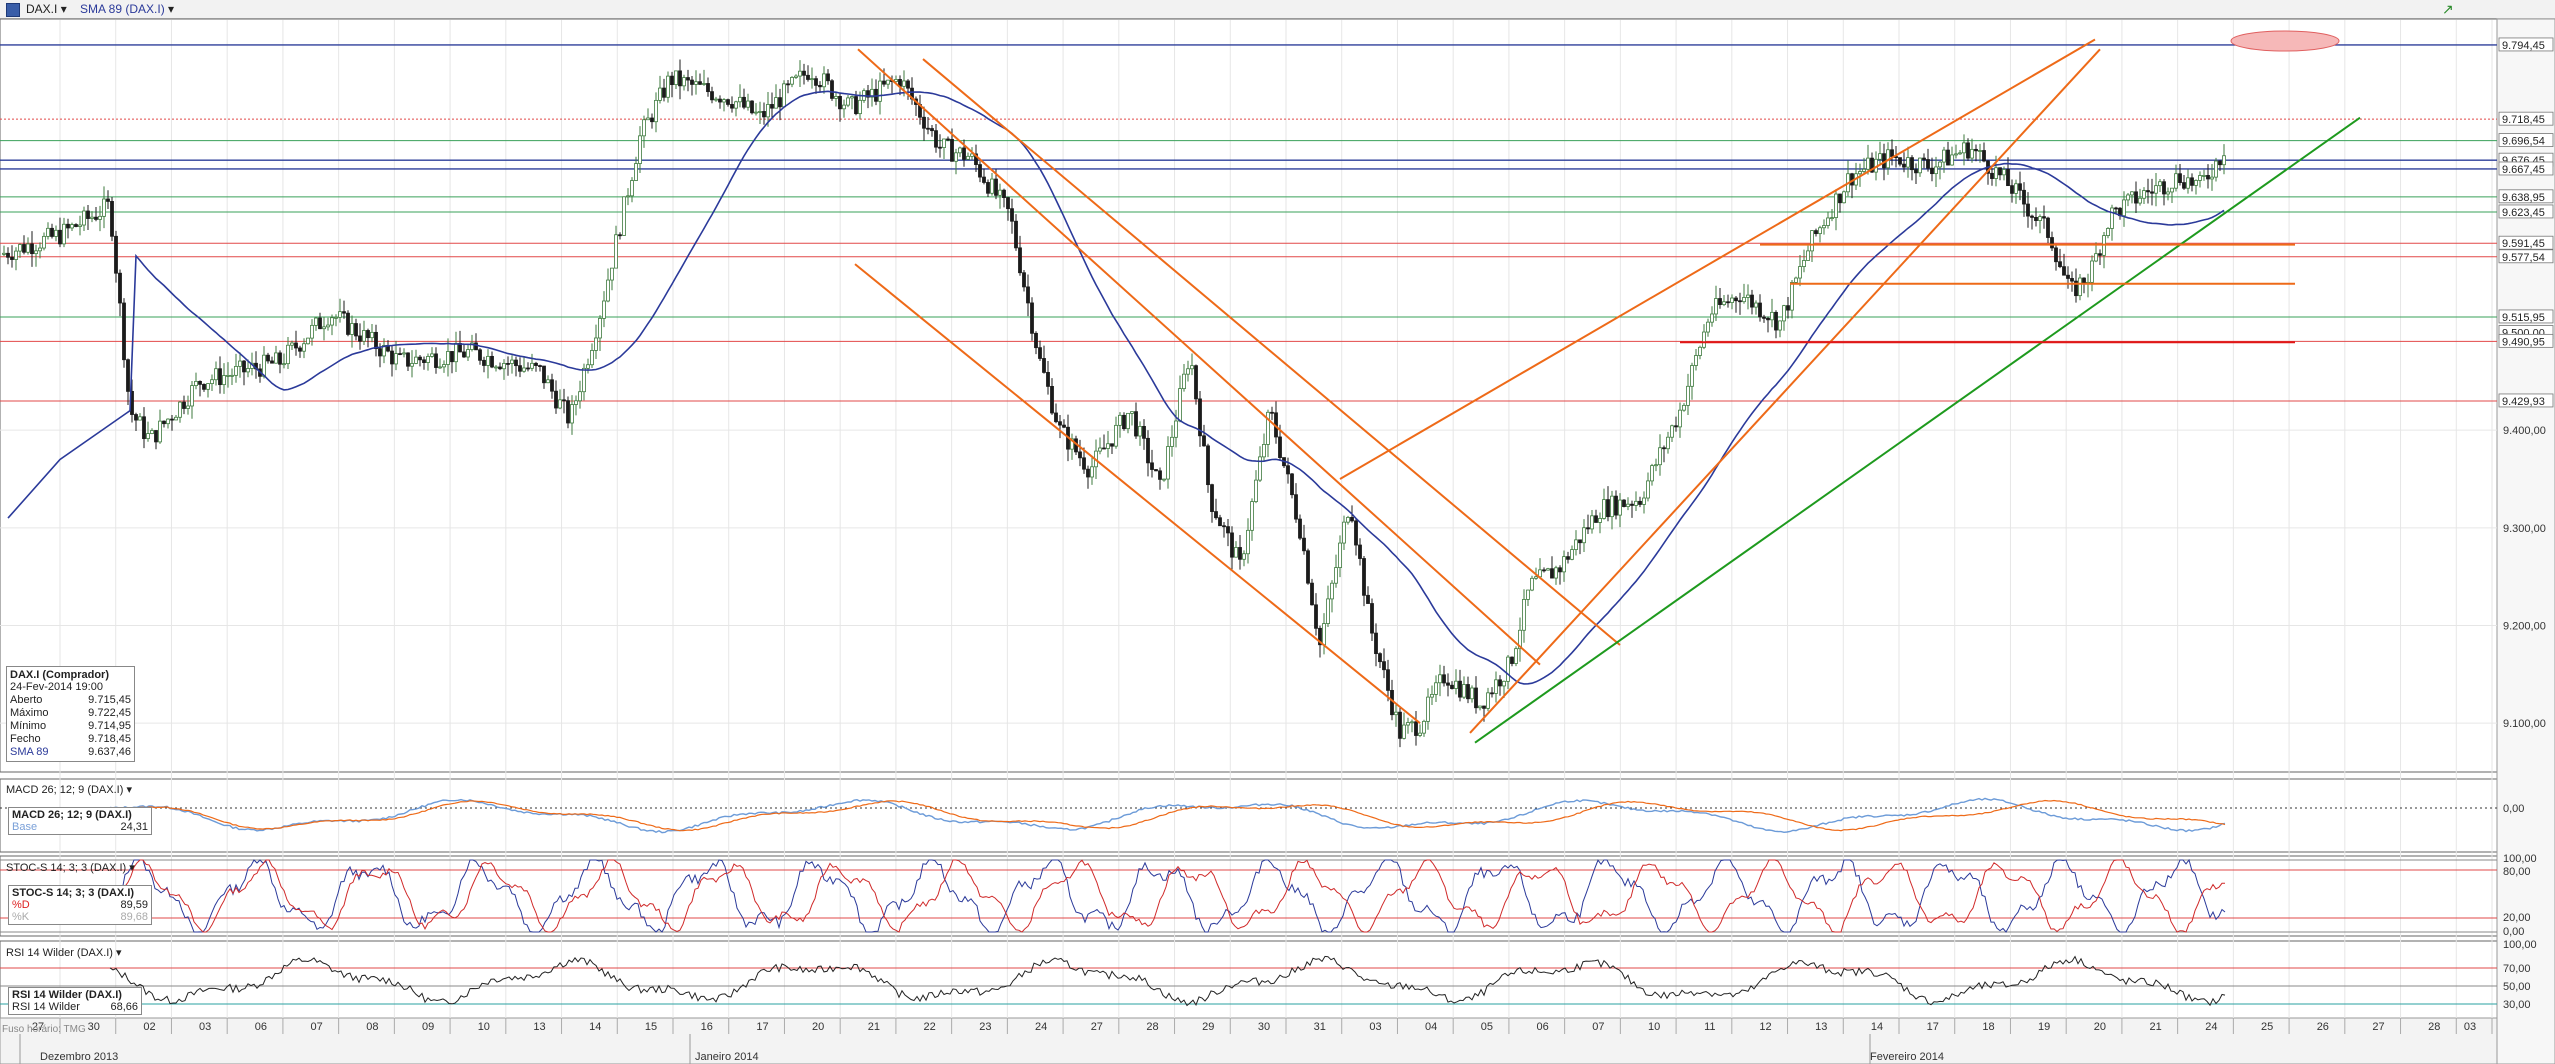 The image size is (2555, 1064). I want to click on price-tag-label: 9.577,54, so click(2523, 258).